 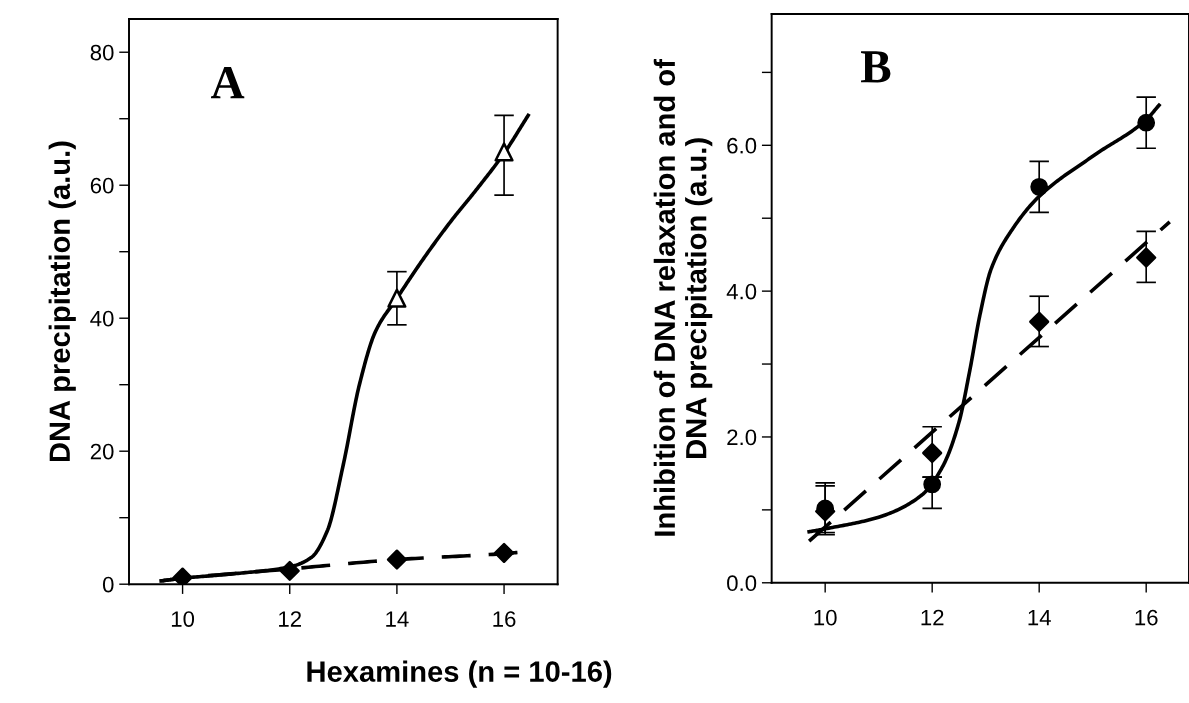 What do you see at coordinates (62, 301) in the screenshot?
I see `y-axis-title: DNA precipitation (a.u.)` at bounding box center [62, 301].